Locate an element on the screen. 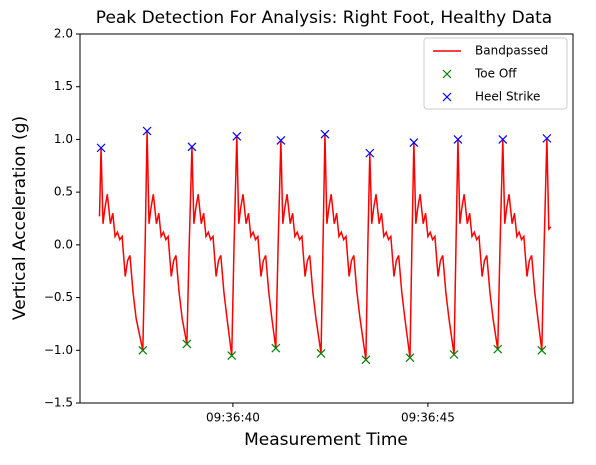 The width and height of the screenshot is (596, 465). y-tick-label: −1.0 is located at coordinates (58, 350).